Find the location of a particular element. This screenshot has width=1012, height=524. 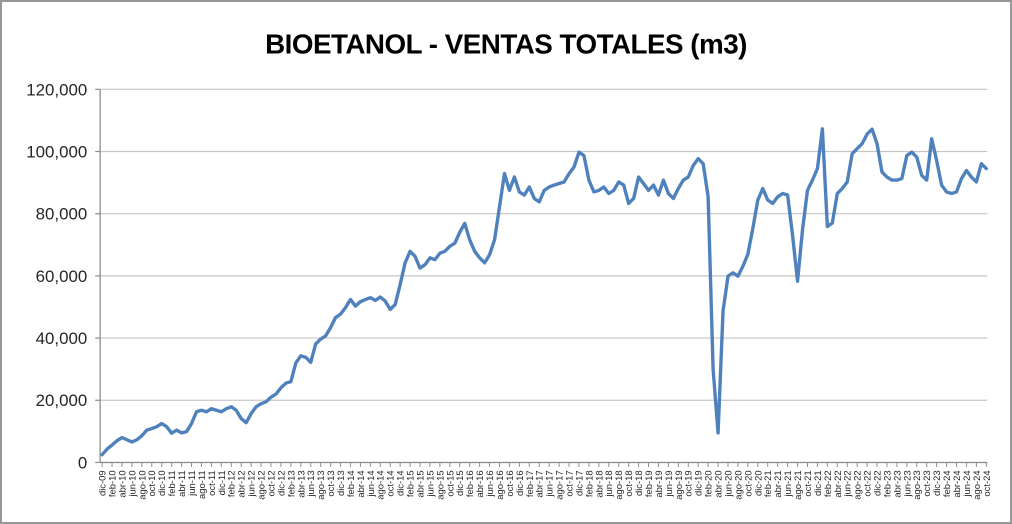

x-tick-label: abr-21 is located at coordinates (777, 483).